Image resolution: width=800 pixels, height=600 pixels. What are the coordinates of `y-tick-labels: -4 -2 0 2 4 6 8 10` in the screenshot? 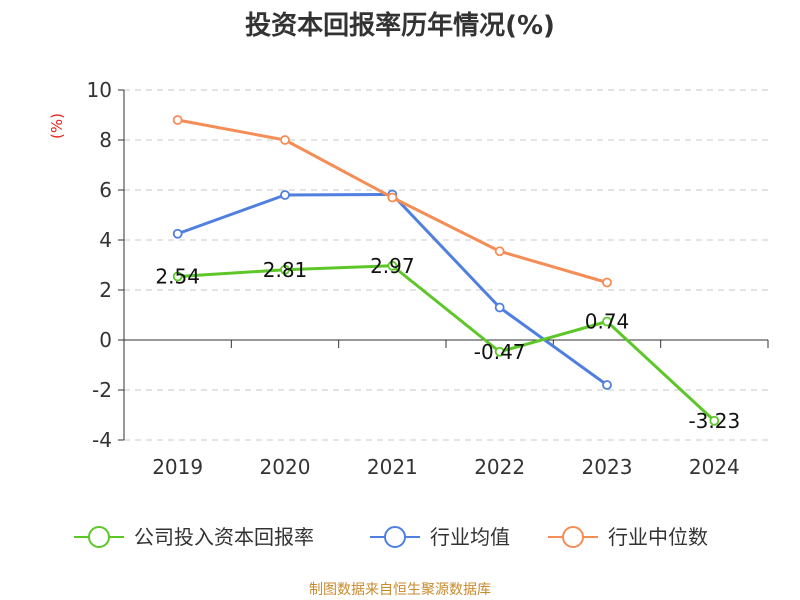 It's located at (99, 265).